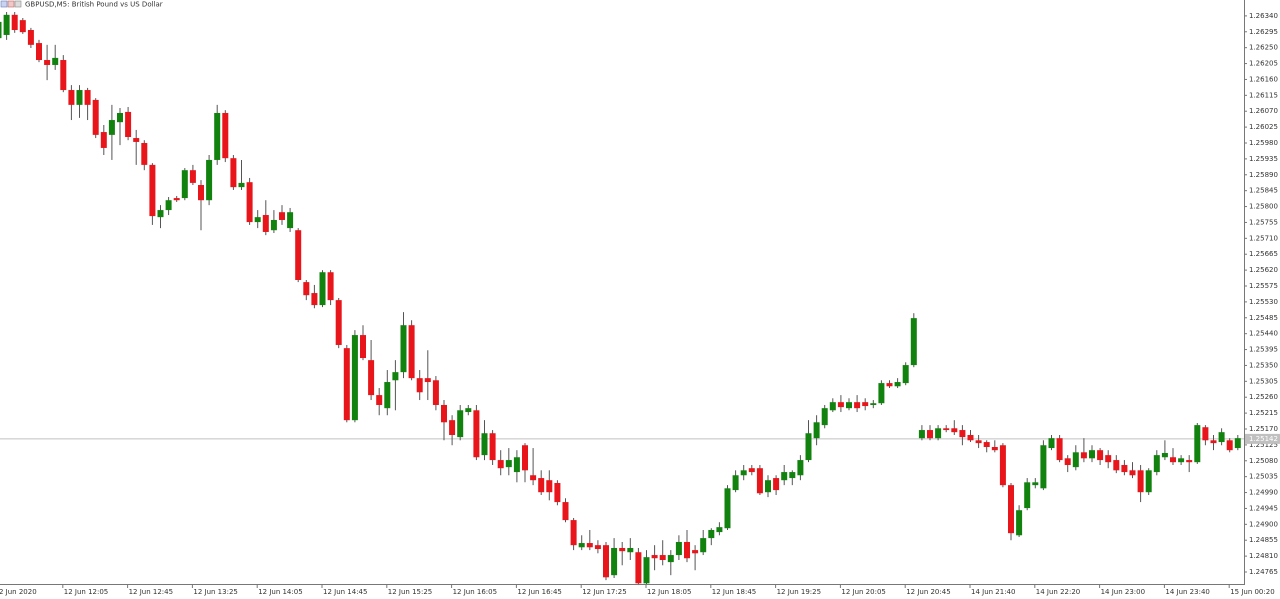 The width and height of the screenshot is (1280, 599). I want to click on x-tick-label: 14 Jun 22:20, so click(1058, 592).